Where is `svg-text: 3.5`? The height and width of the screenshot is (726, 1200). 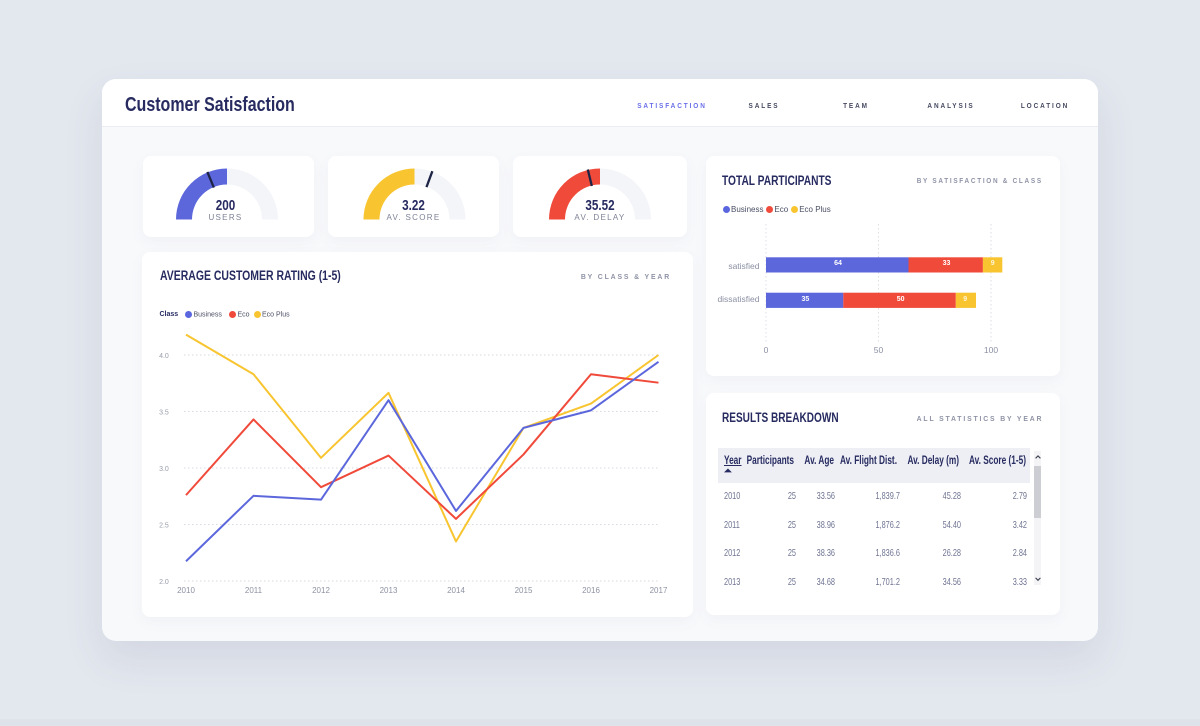 svg-text: 3.5 is located at coordinates (164, 413).